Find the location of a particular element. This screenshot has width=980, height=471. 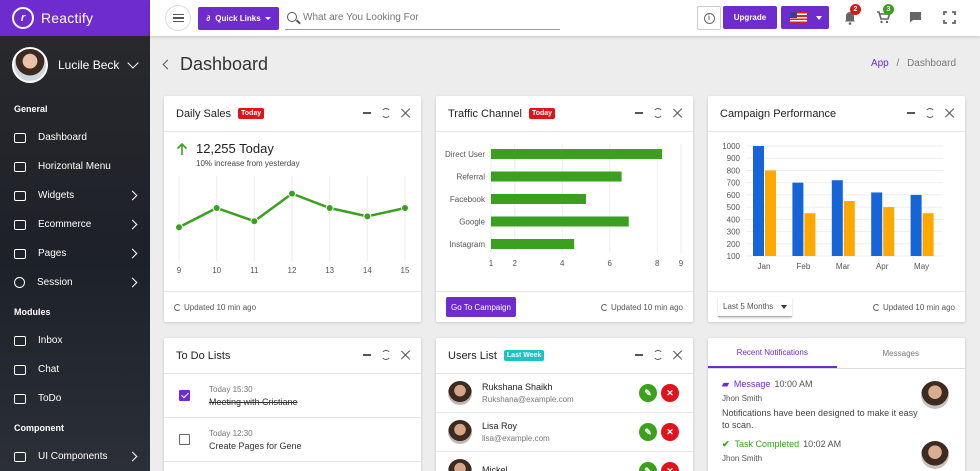

x-tick-label: 15 is located at coordinates (405, 270).